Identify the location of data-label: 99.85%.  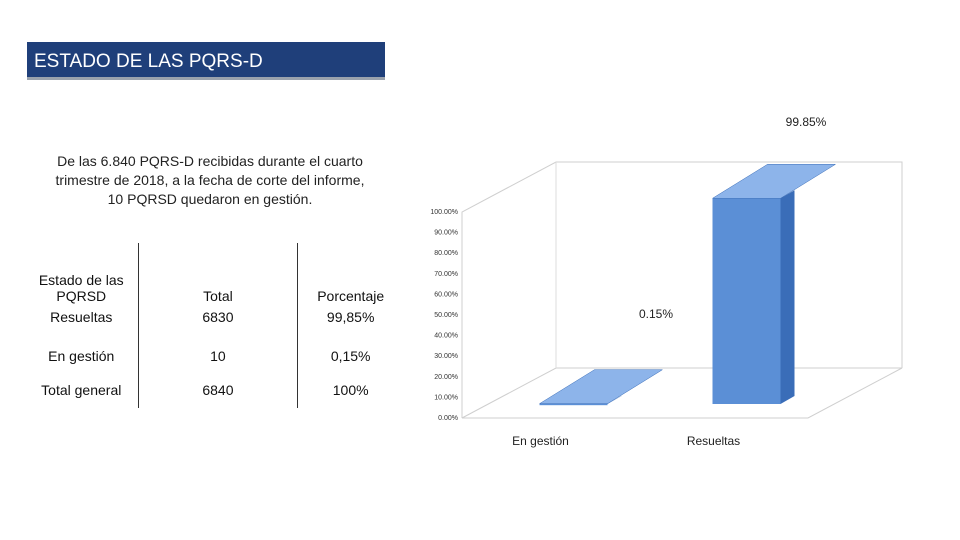
(806, 122).